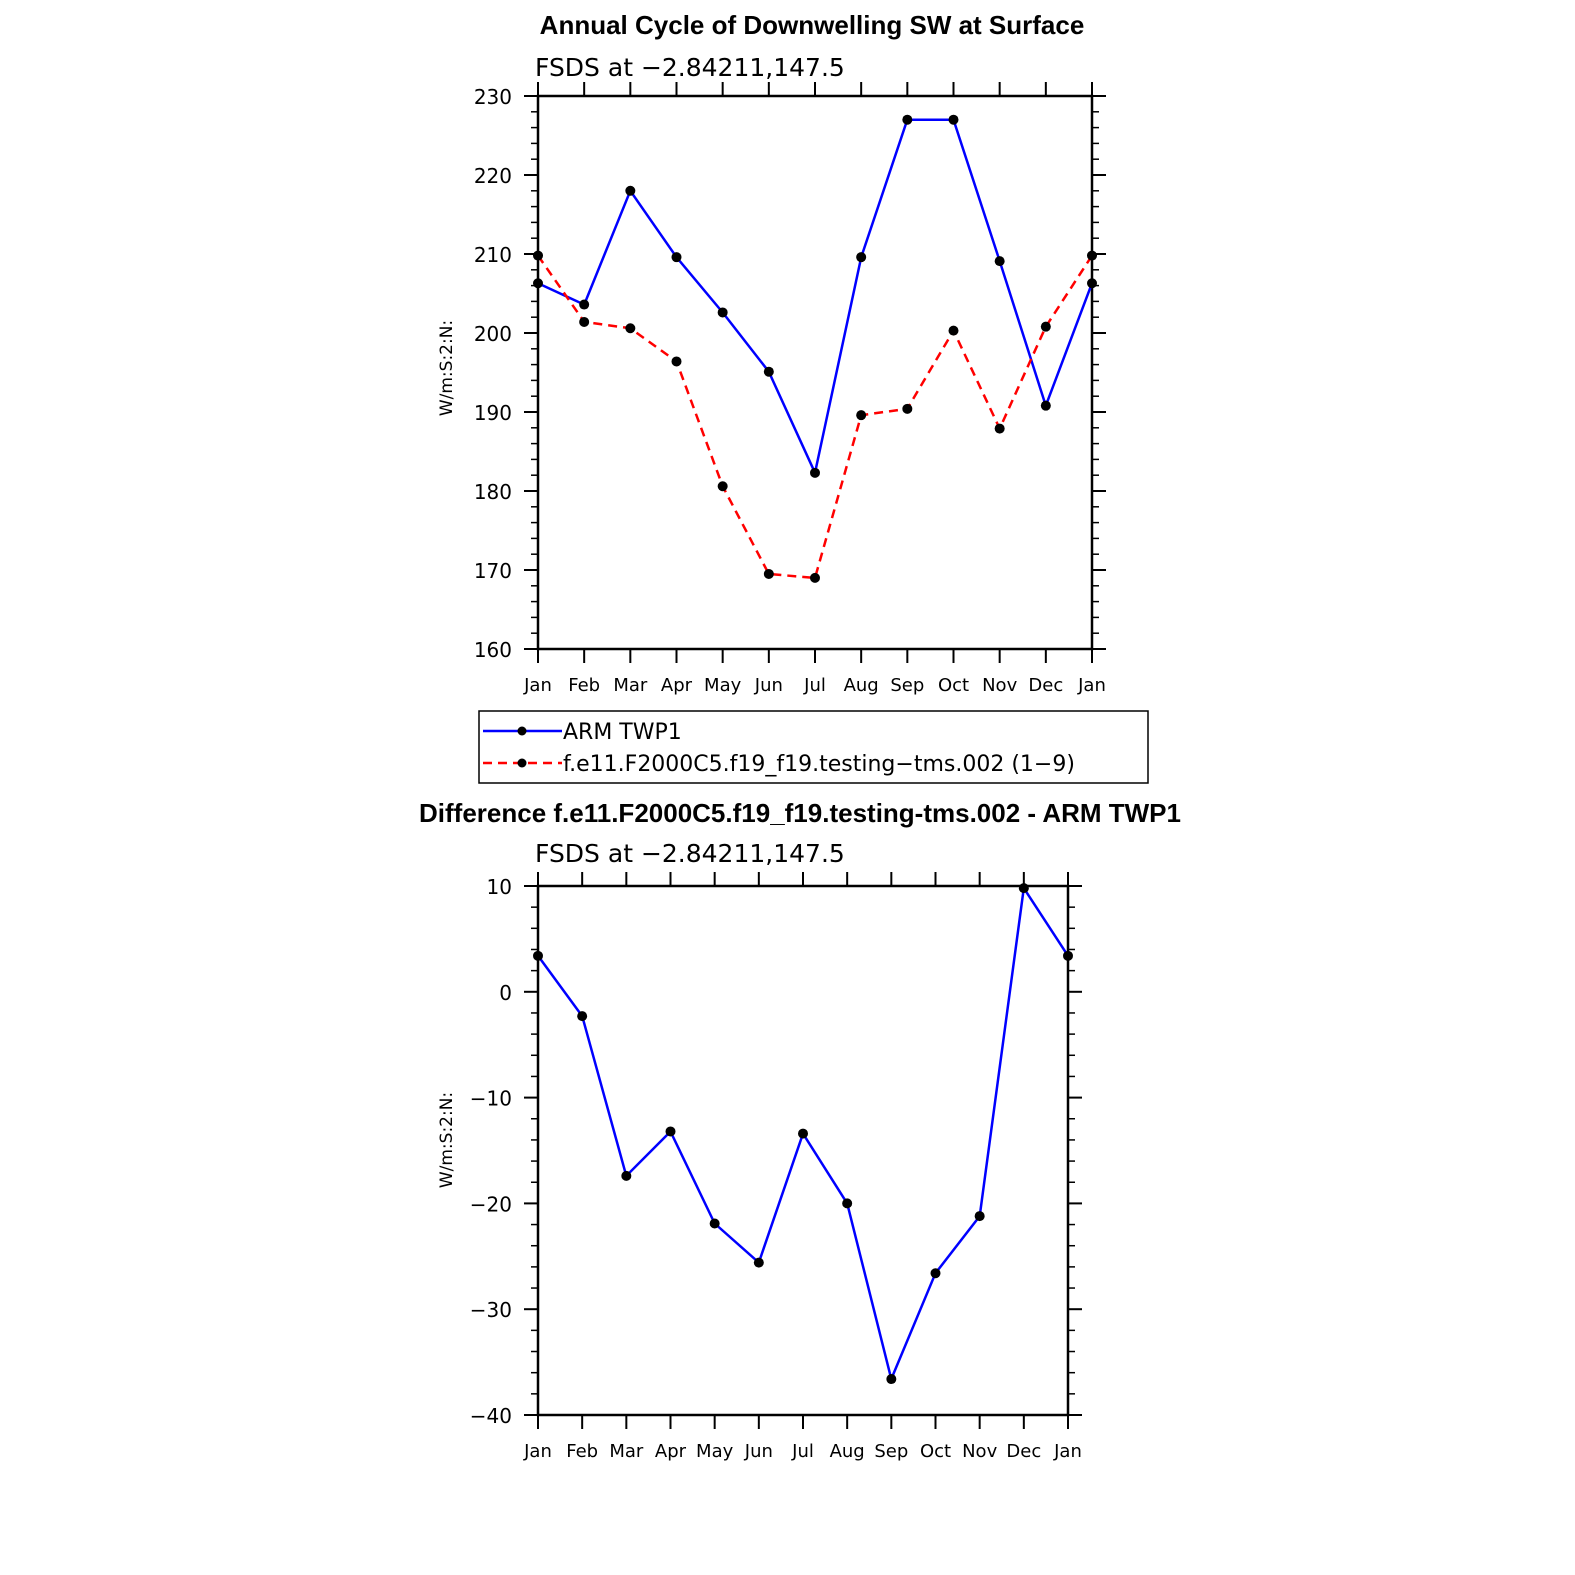  Describe the element at coordinates (493, 492) in the screenshot. I see `y-tick-label: 180` at that location.